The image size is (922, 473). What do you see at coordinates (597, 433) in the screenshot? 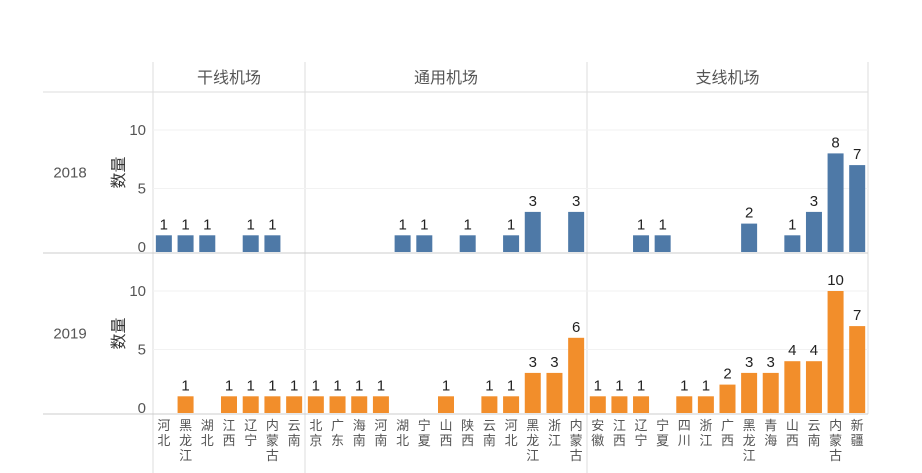
I see `x-tick-label: 安徽` at bounding box center [597, 433].